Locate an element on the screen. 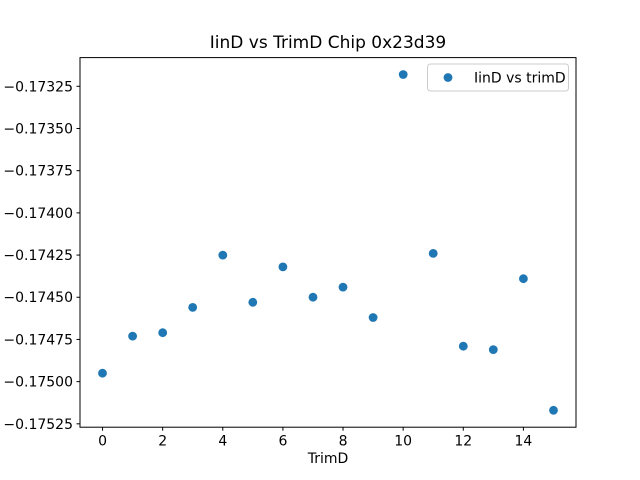 The width and height of the screenshot is (640, 480). y-tick-label: −0.17525 is located at coordinates (38, 425).